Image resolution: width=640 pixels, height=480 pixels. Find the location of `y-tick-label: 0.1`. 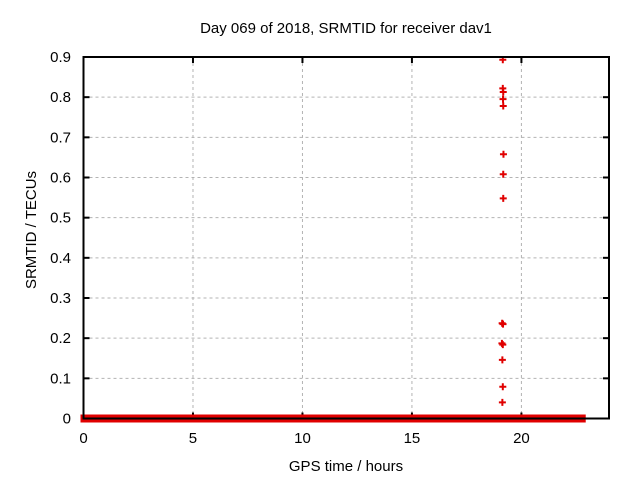

y-tick-label: 0.1 is located at coordinates (60, 378).